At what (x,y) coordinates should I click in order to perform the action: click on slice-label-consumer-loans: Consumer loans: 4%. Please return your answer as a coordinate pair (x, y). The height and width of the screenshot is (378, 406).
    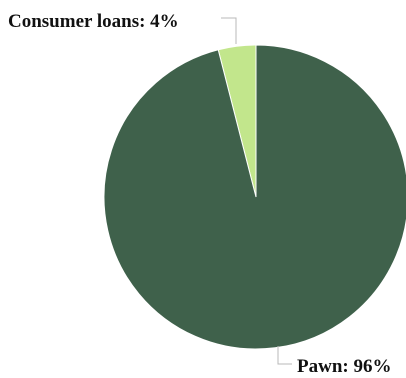
    Looking at the image, I should click on (93, 21).